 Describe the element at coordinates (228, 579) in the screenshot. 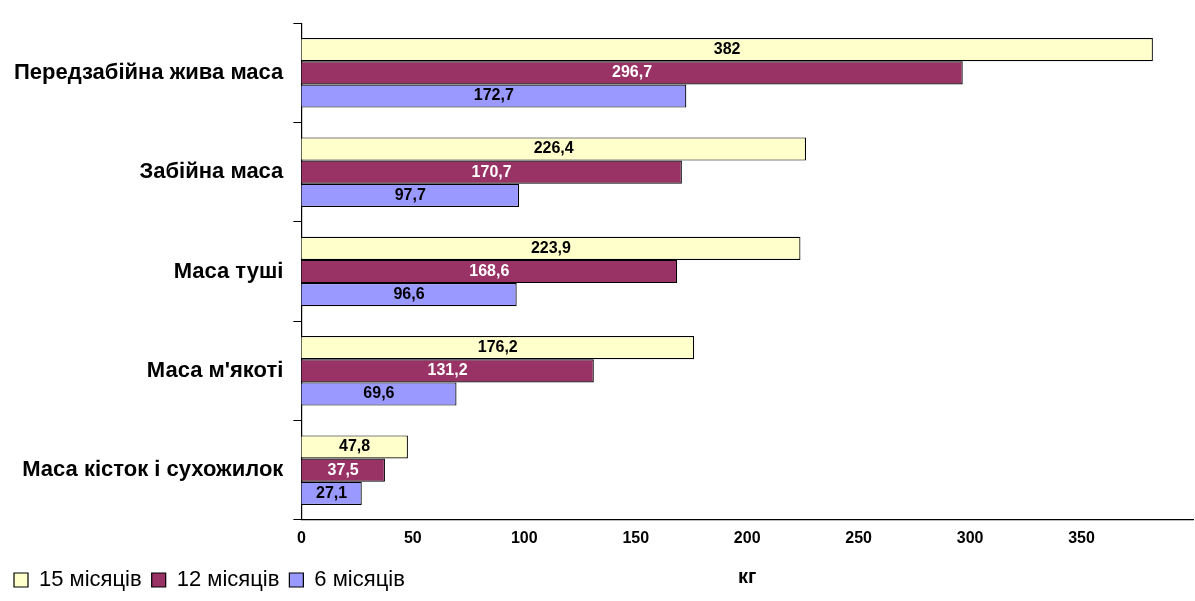

I see `legend-label: 12 місяців` at that location.